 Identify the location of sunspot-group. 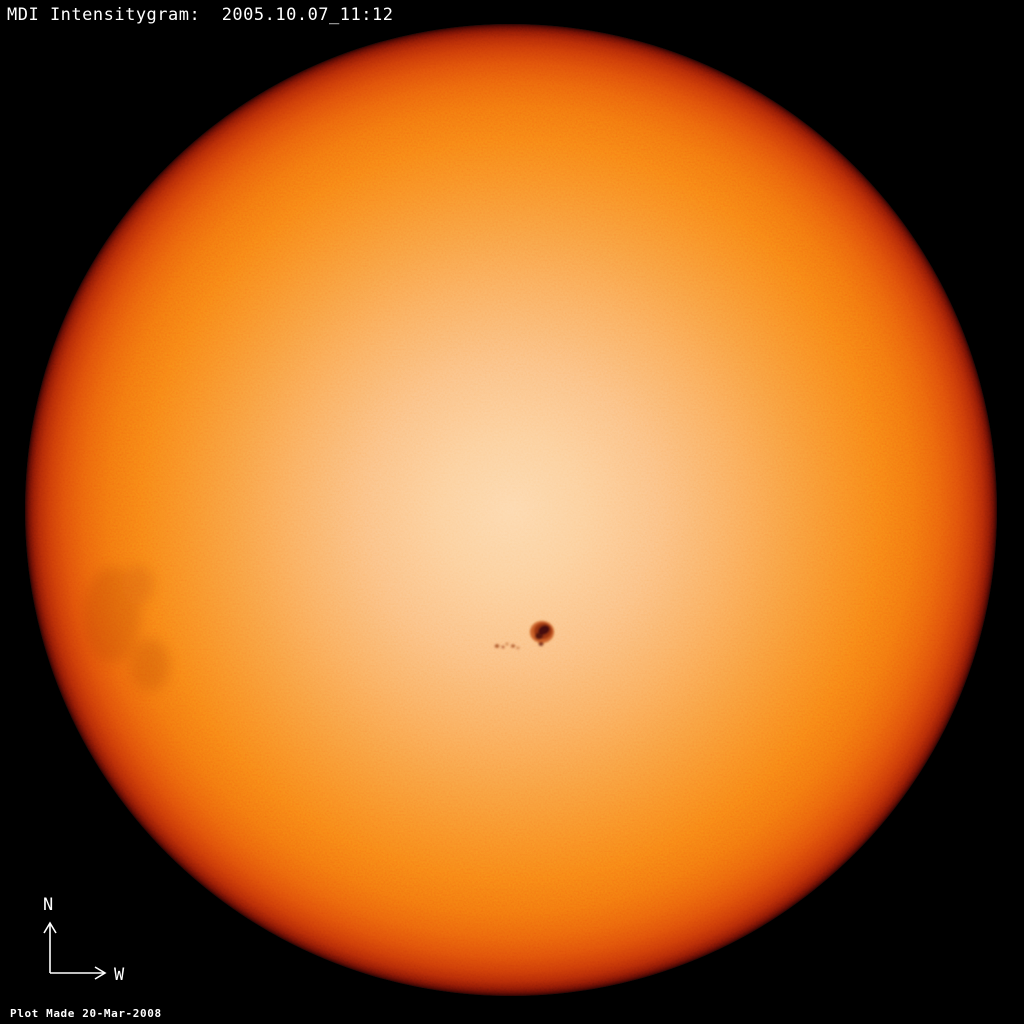
(524, 635).